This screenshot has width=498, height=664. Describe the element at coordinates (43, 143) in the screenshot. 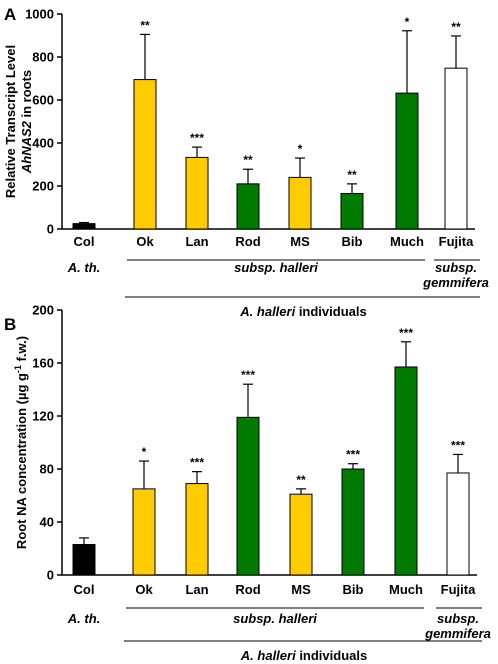

I see `y-tick-label: 400` at that location.